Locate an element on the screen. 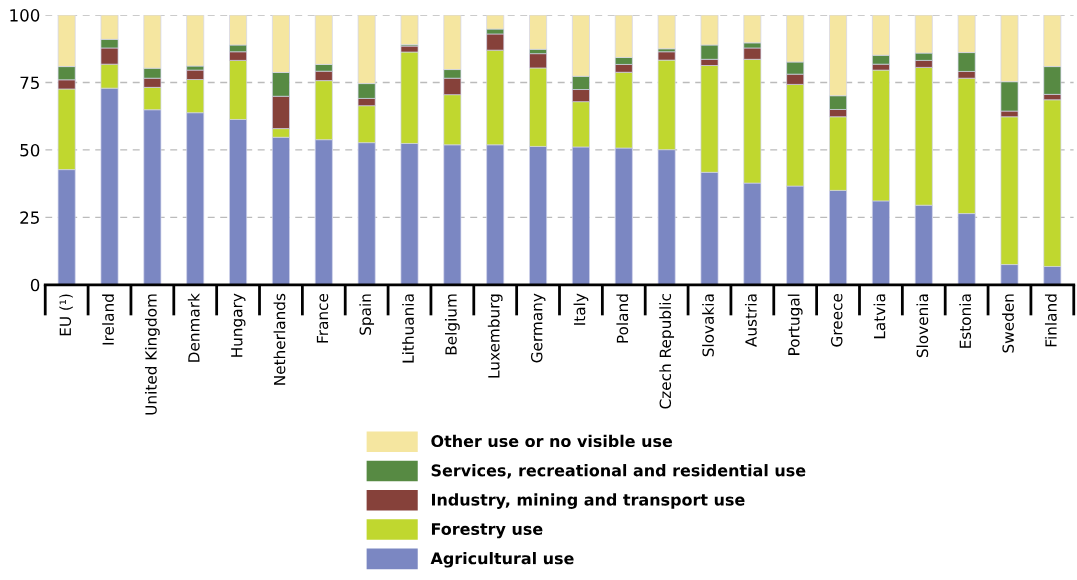 The height and width of the screenshot is (580, 1077). x-tick-label: Slovenia is located at coordinates (922, 326).